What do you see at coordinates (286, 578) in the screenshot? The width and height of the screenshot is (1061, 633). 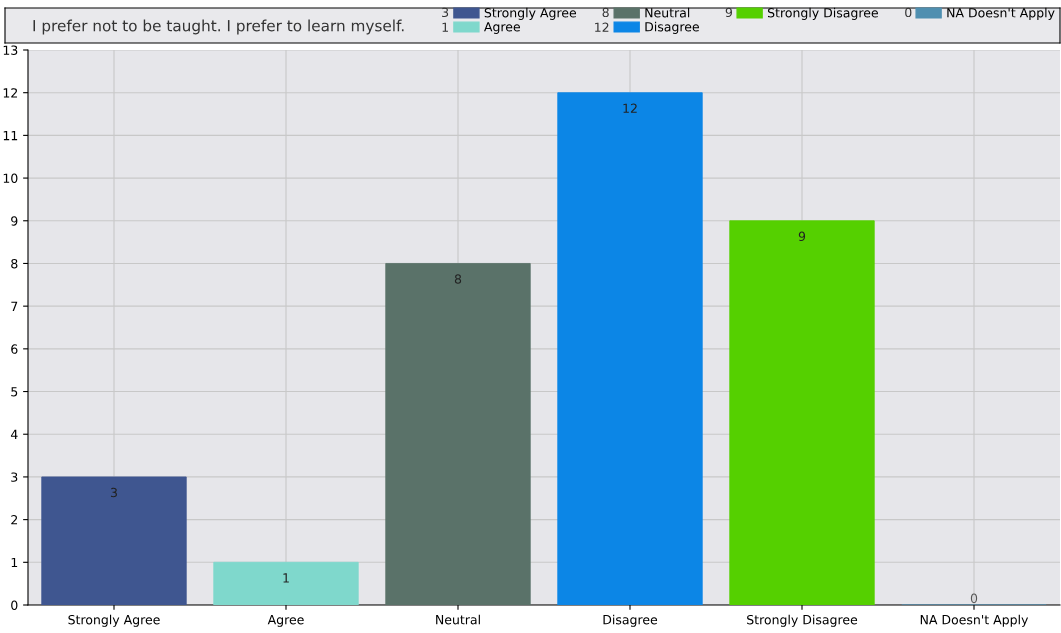 I see `data-label: 1` at bounding box center [286, 578].